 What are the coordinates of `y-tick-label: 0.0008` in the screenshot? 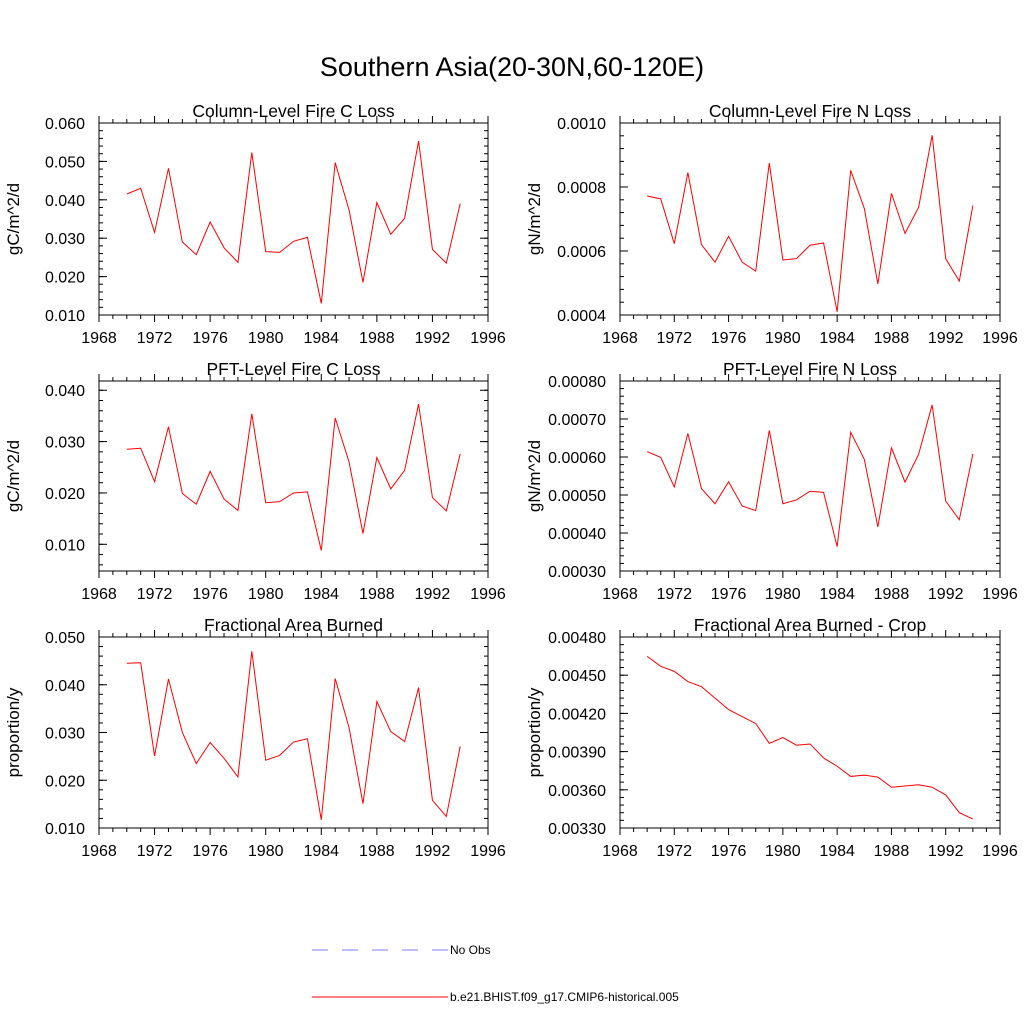 It's located at (581, 188).